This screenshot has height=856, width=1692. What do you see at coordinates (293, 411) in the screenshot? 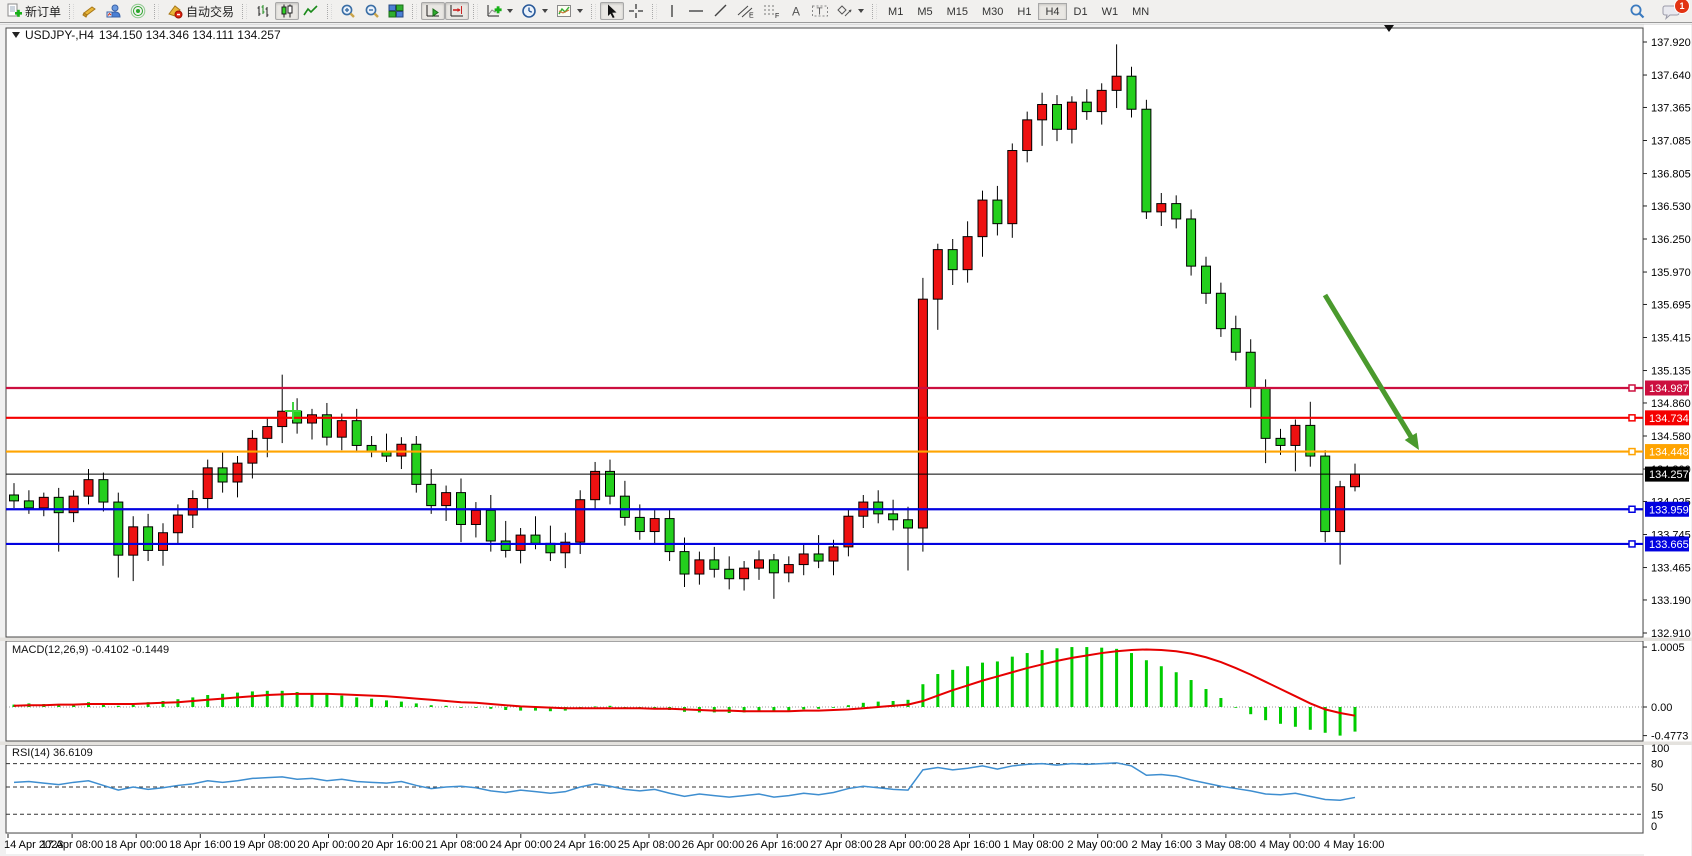
I see `trade-entry-marker` at bounding box center [293, 411].